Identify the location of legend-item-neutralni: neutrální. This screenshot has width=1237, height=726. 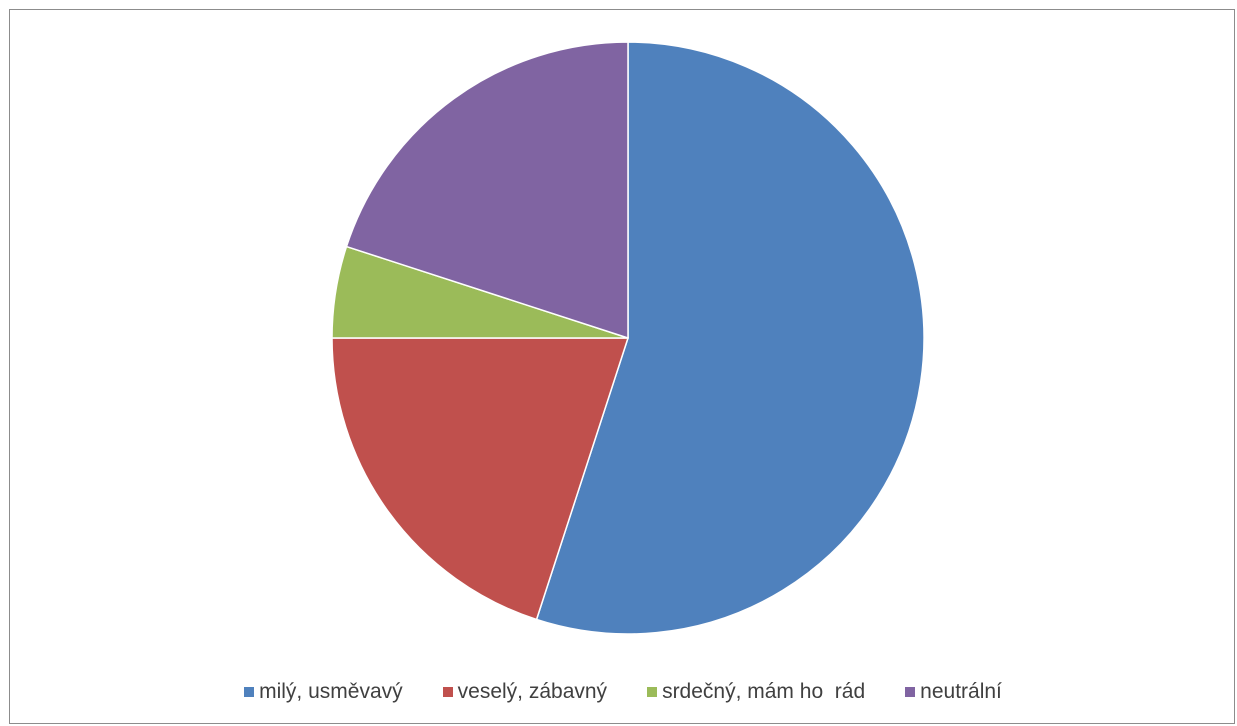
(953, 692).